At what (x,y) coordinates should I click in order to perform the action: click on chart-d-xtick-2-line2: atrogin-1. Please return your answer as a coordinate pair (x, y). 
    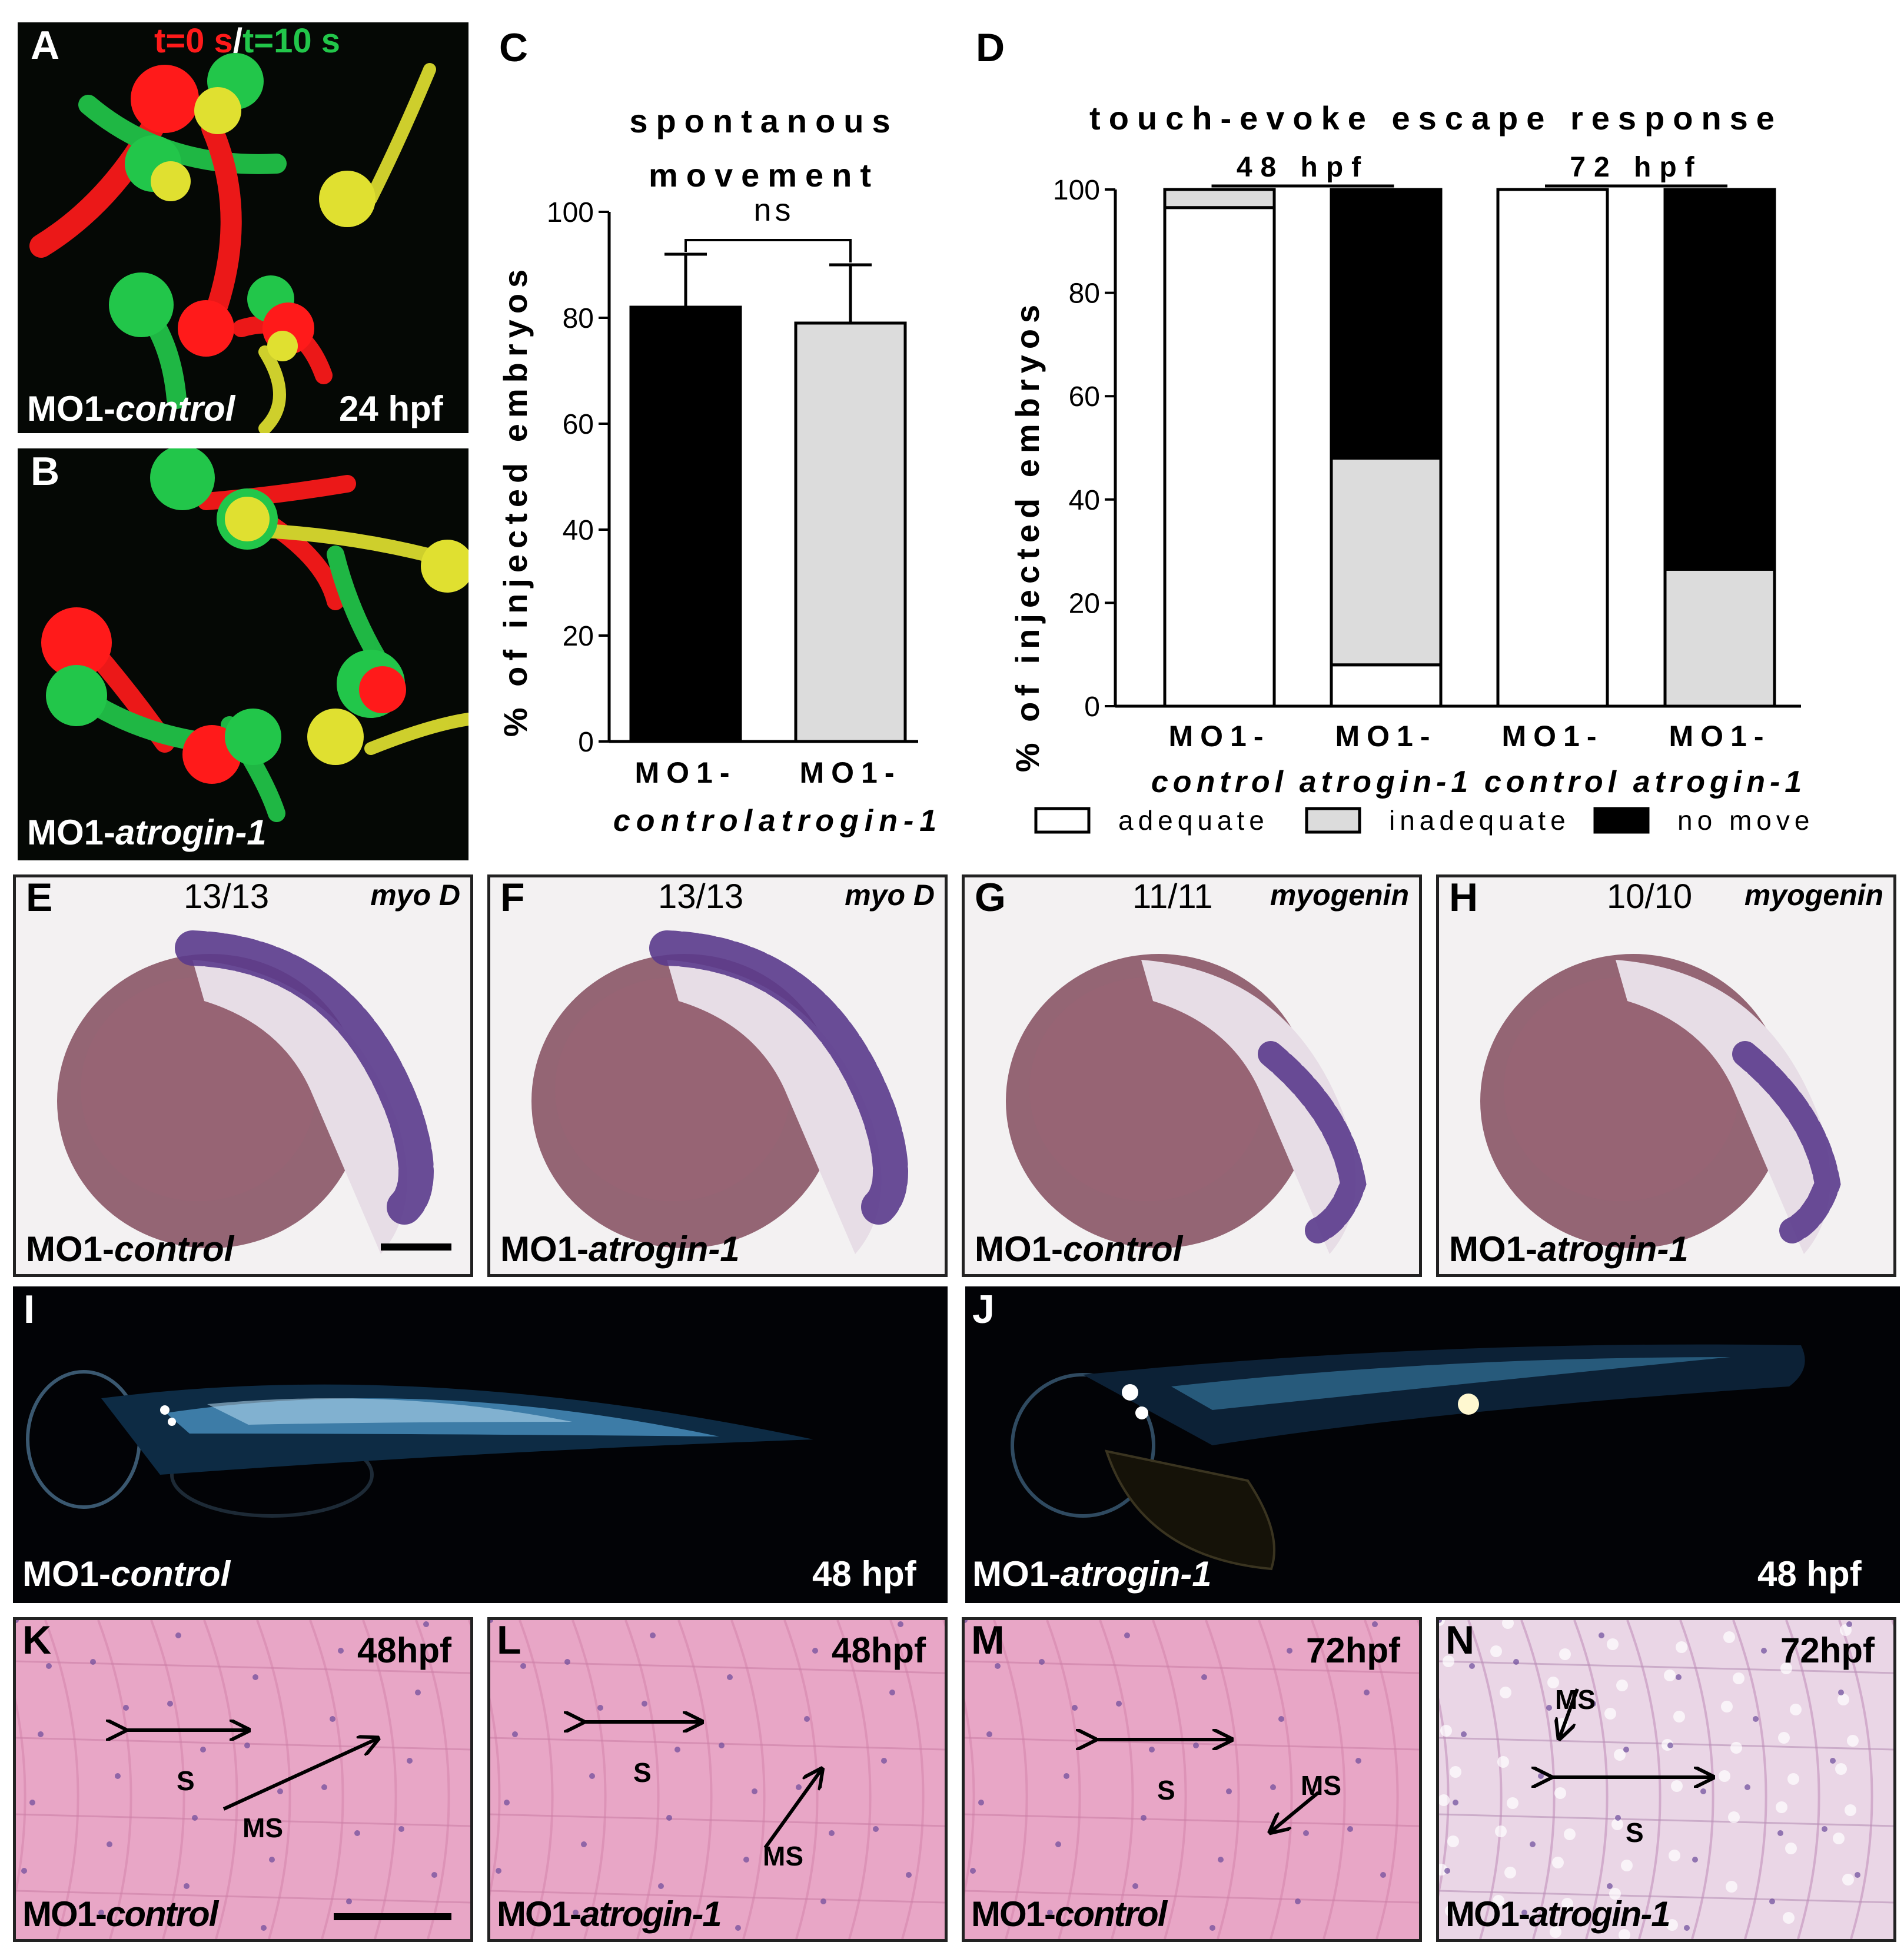
    Looking at the image, I should click on (1386, 782).